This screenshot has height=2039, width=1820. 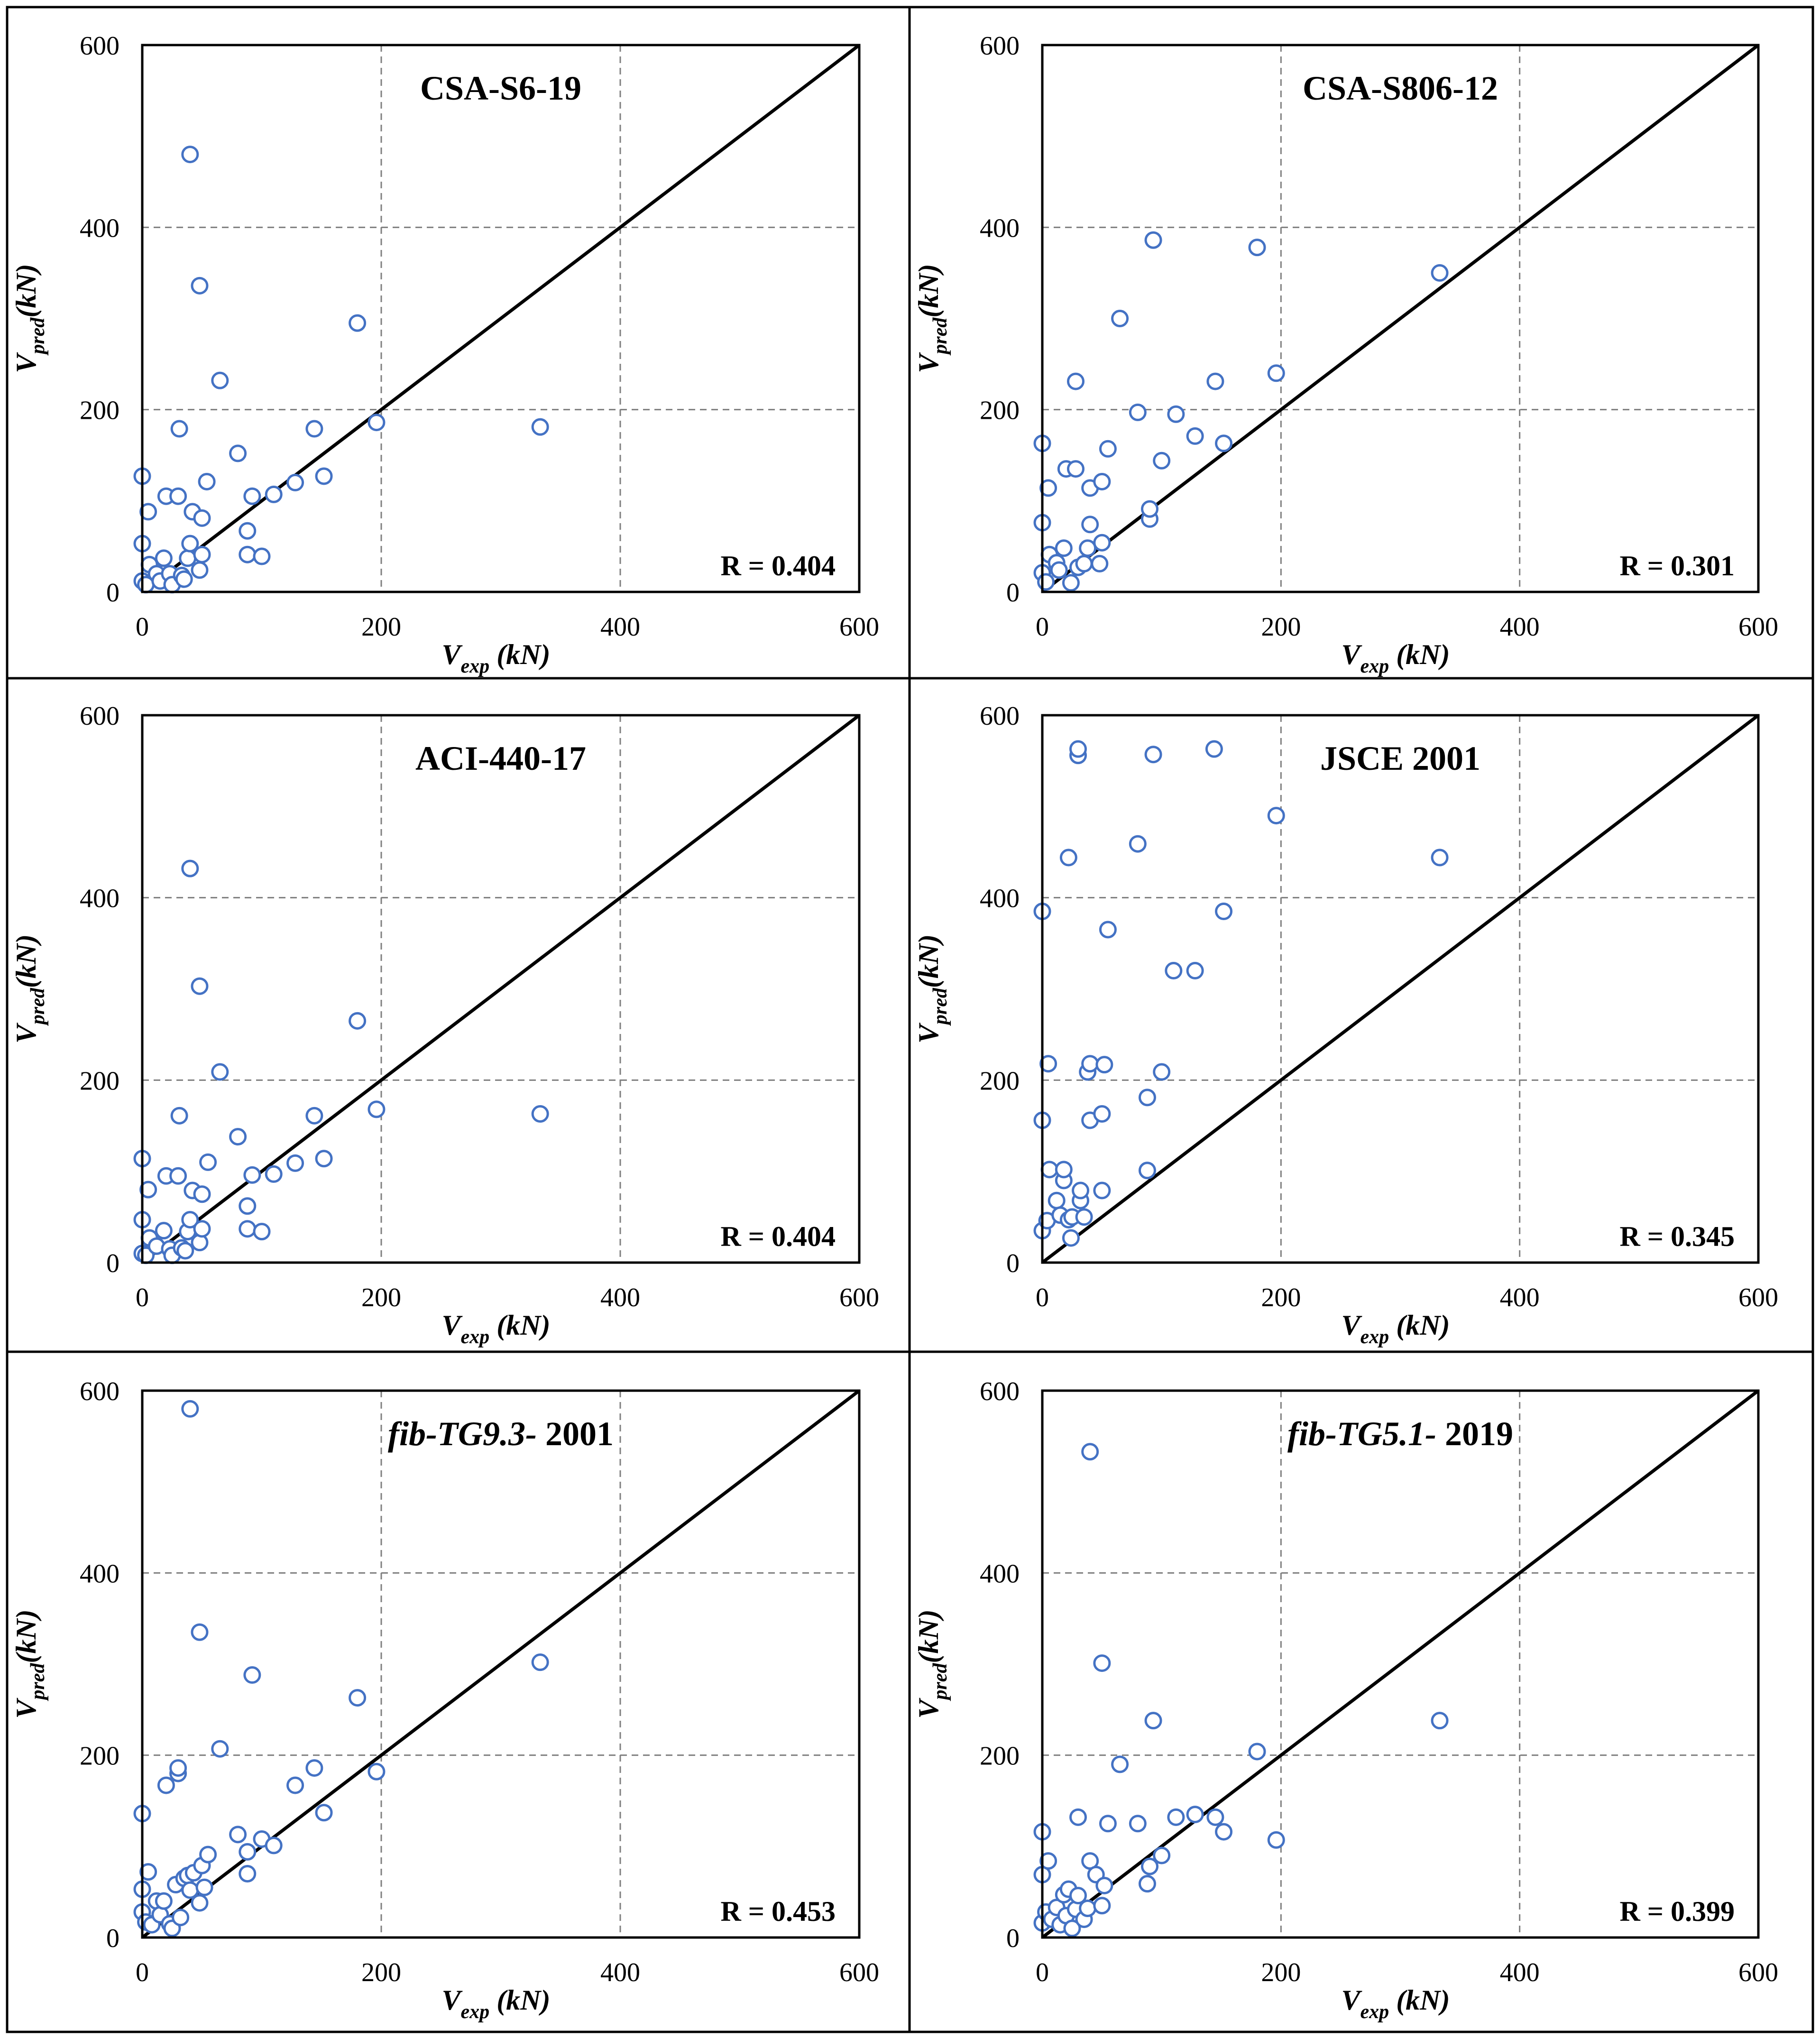 I want to click on r-value-label: R = 0.345, so click(x=1677, y=1236).